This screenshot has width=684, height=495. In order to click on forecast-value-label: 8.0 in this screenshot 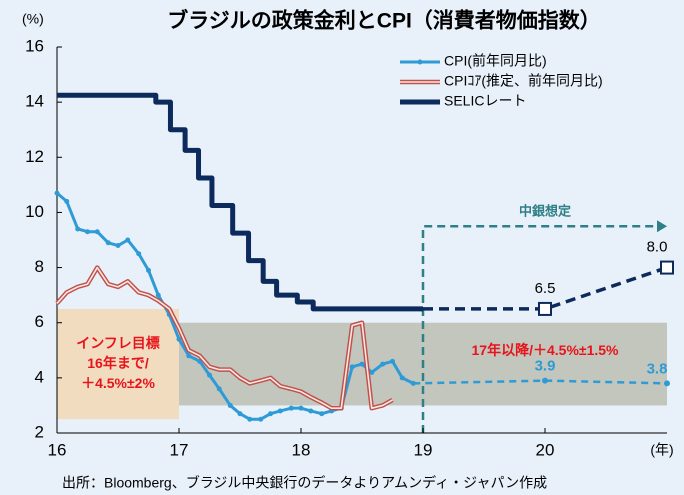, I will do `click(657, 247)`.